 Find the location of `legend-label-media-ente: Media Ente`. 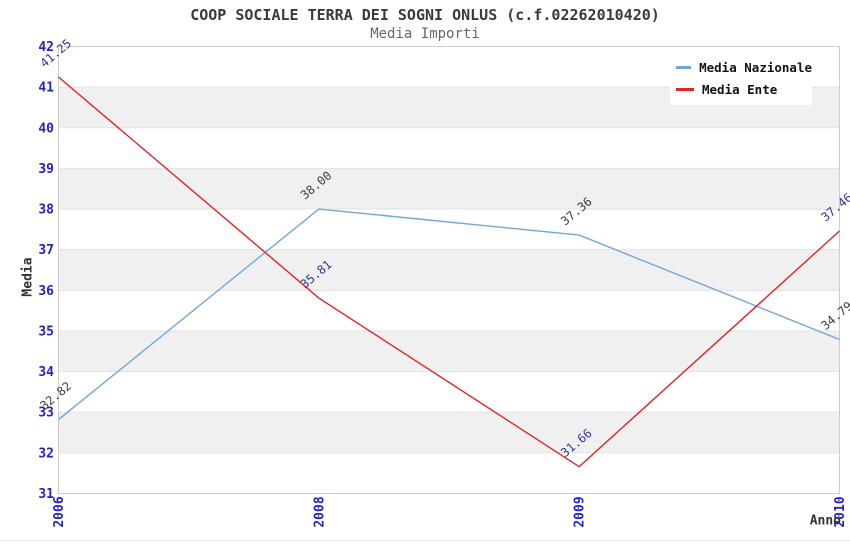

legend-label-media-ente: Media Ente is located at coordinates (740, 89).